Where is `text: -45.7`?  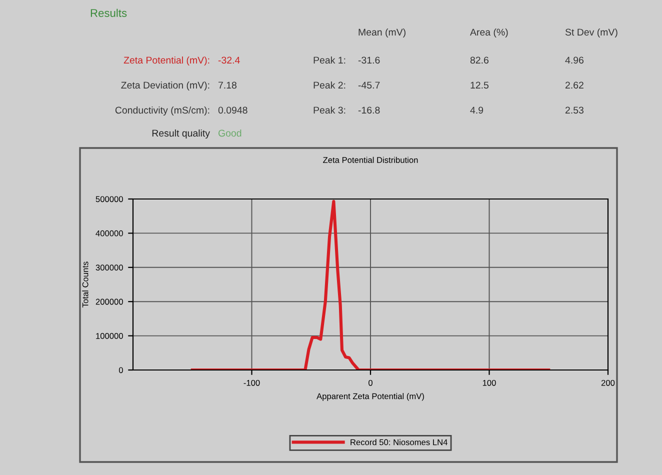 text: -45.7 is located at coordinates (369, 85).